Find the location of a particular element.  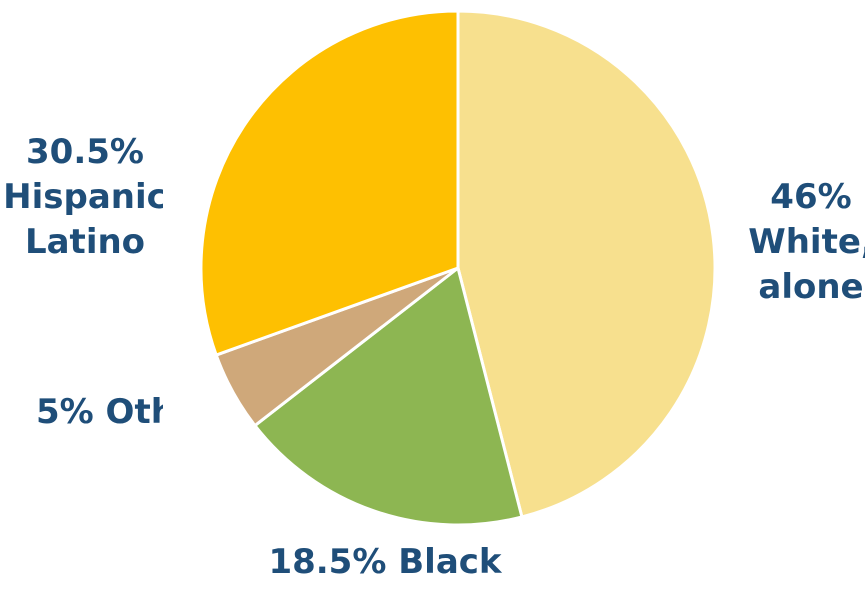

label-white-line2: White, is located at coordinates (806, 242).